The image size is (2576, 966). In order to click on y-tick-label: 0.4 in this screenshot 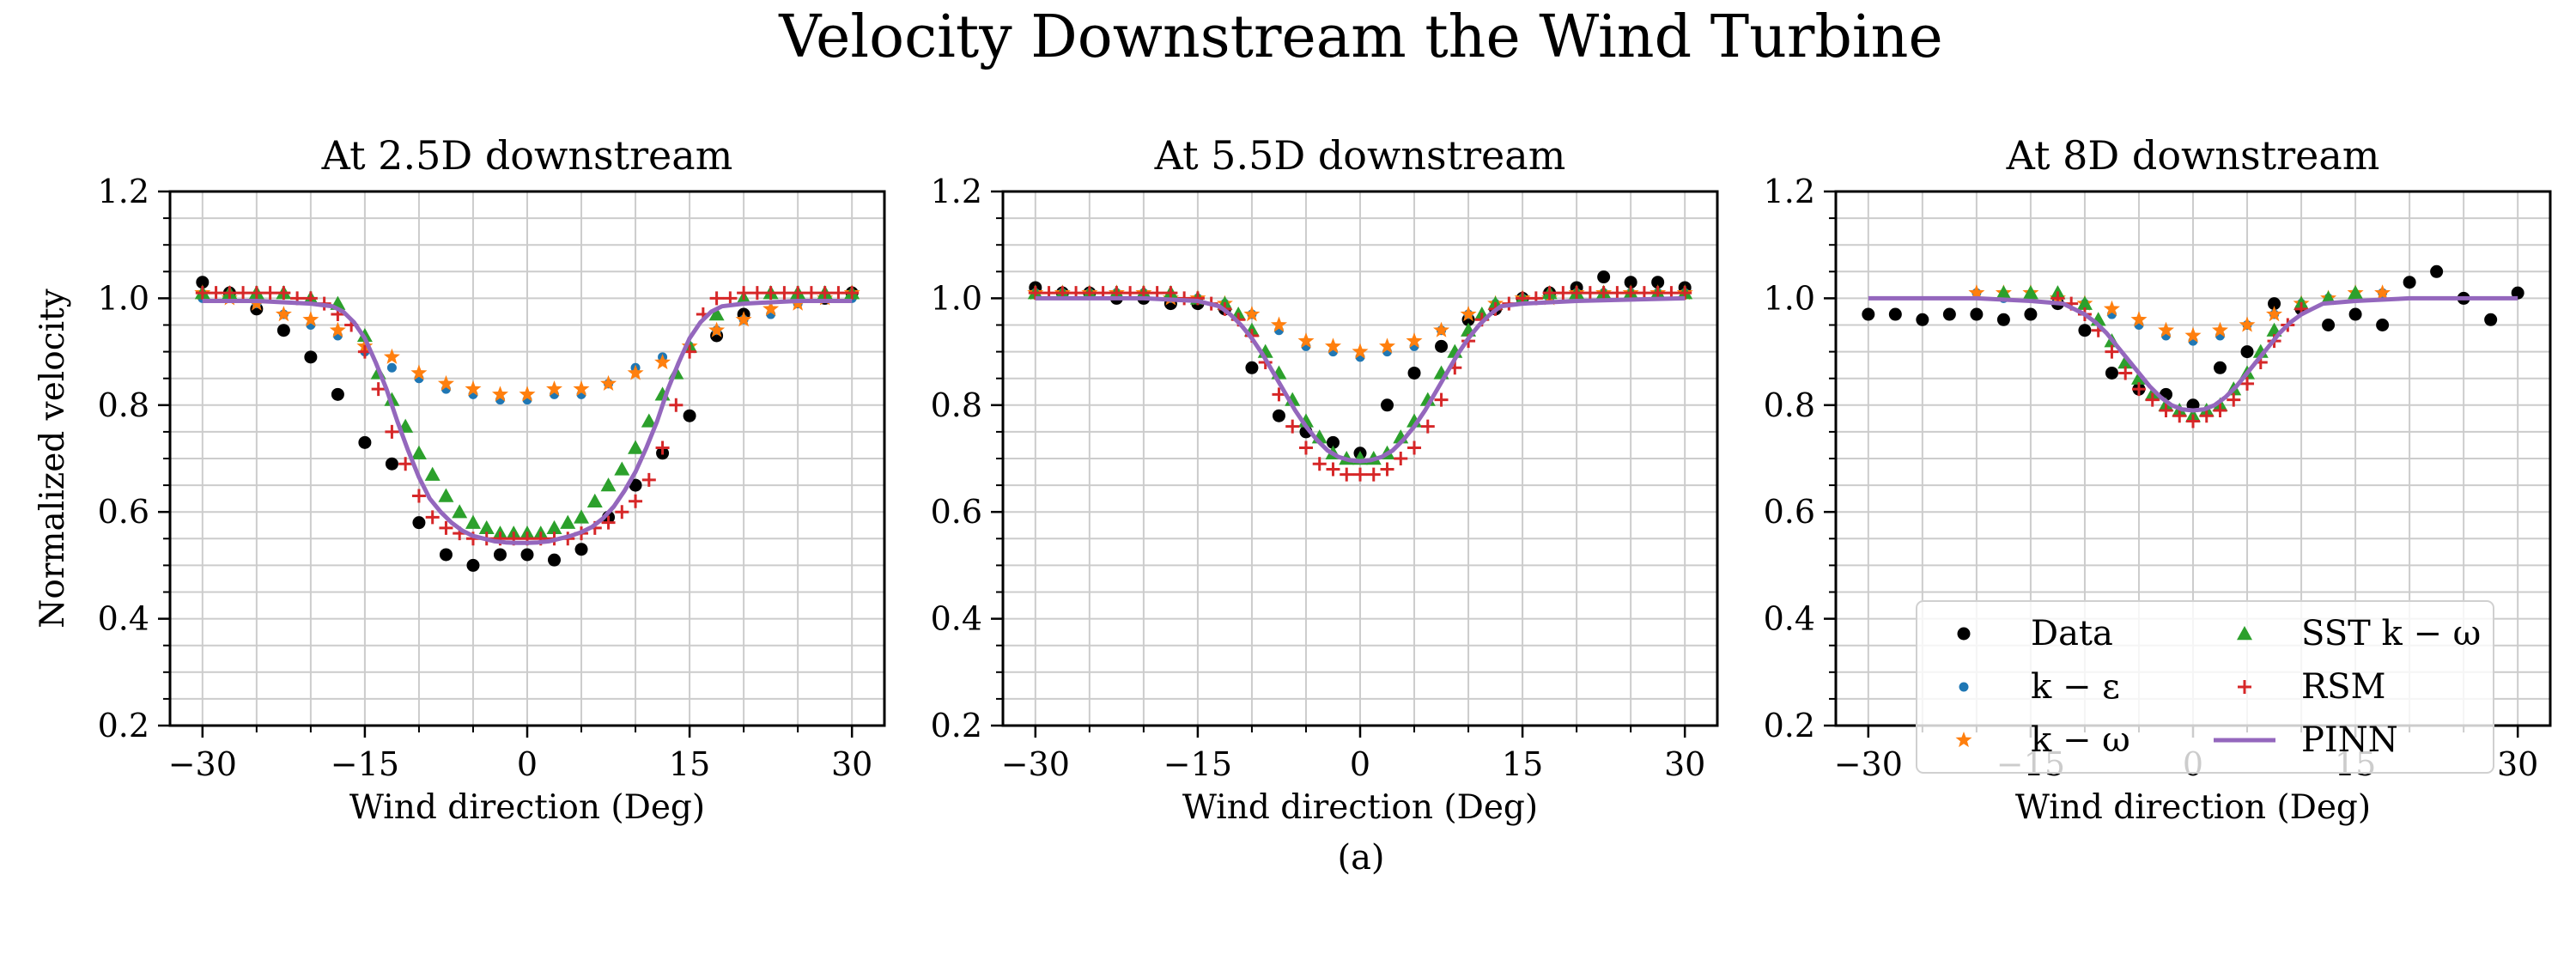, I will do `click(957, 619)`.